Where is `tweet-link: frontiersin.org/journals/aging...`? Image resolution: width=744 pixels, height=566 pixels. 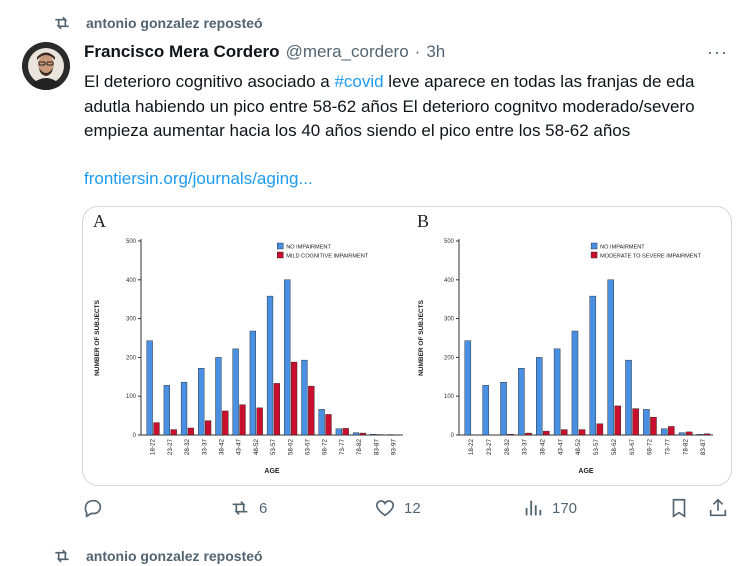 tweet-link: frontiersin.org/journals/aging... is located at coordinates (198, 179).